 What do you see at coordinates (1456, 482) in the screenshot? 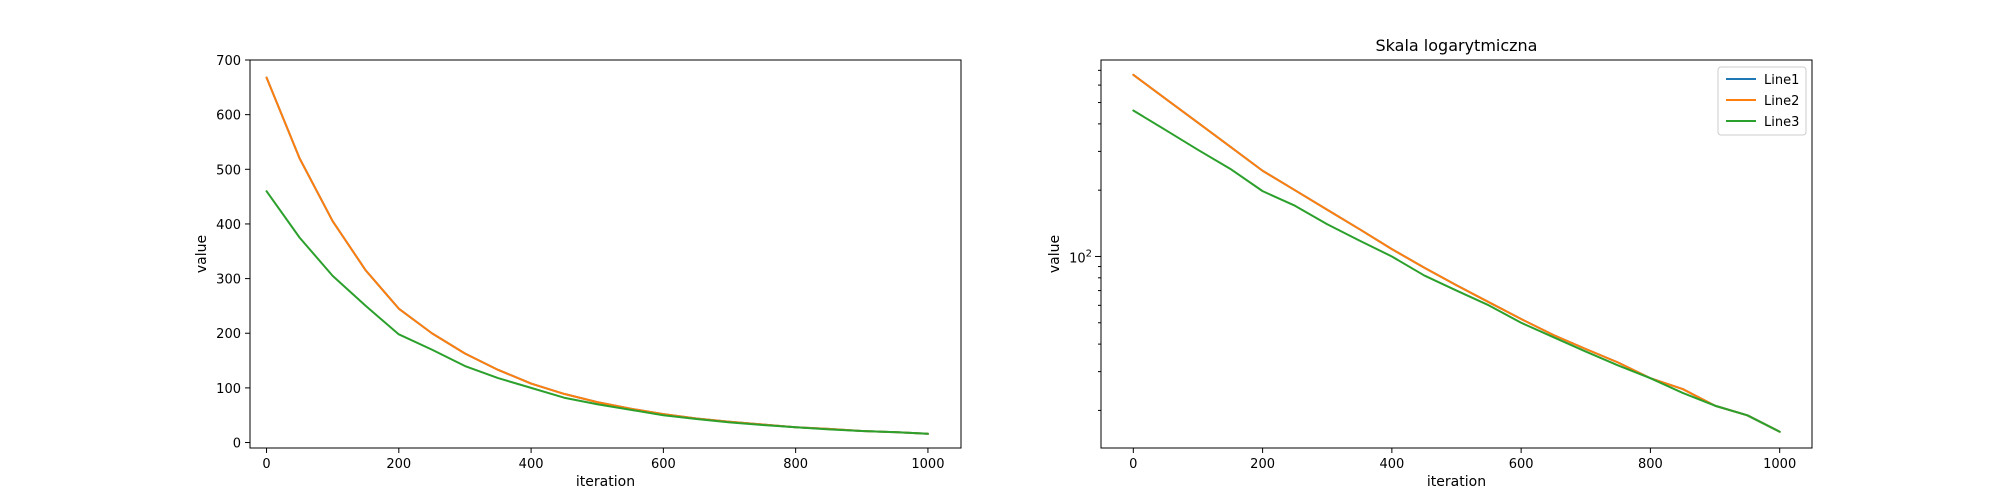
I see `log-x-axis-label: iteration` at bounding box center [1456, 482].